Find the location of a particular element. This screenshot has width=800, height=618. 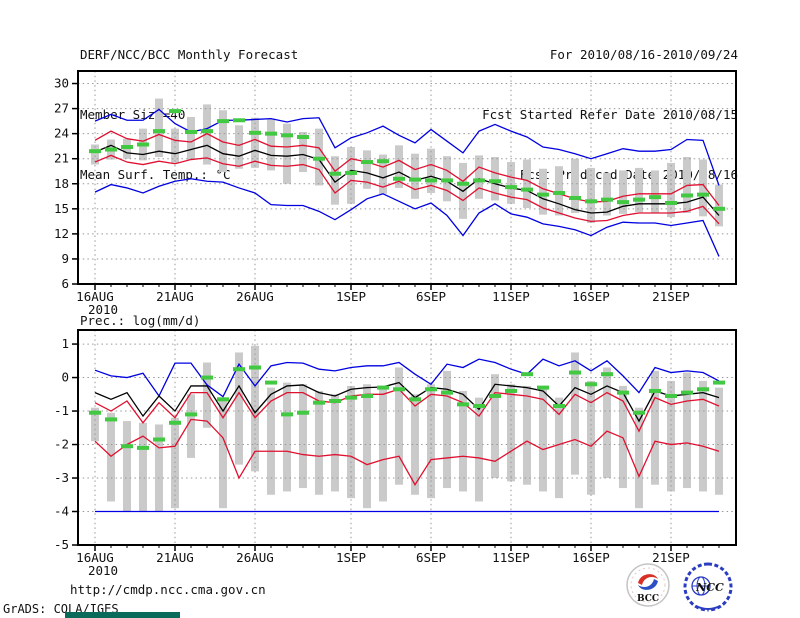

y-tick-label: 6 is located at coordinates (65, 283).